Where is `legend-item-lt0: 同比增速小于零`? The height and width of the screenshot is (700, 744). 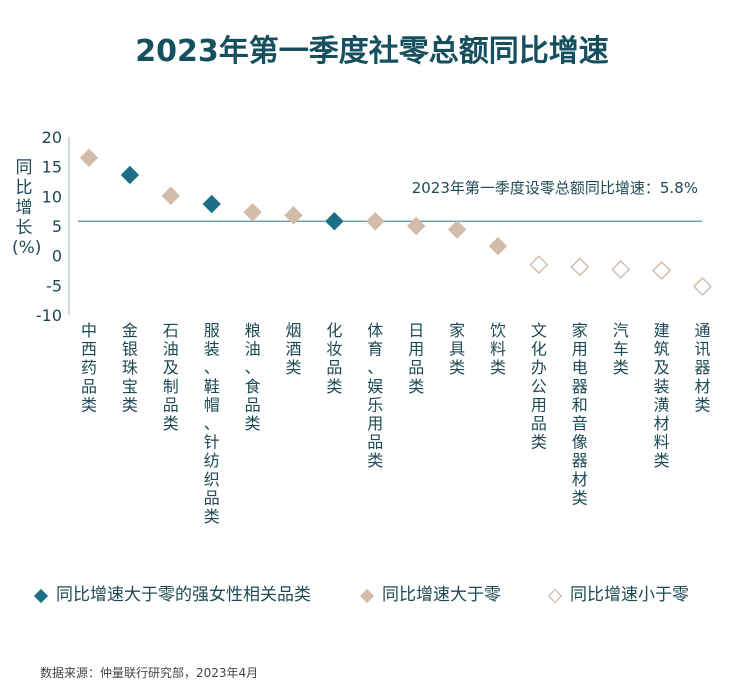 legend-item-lt0: 同比增速小于零 is located at coordinates (618, 592).